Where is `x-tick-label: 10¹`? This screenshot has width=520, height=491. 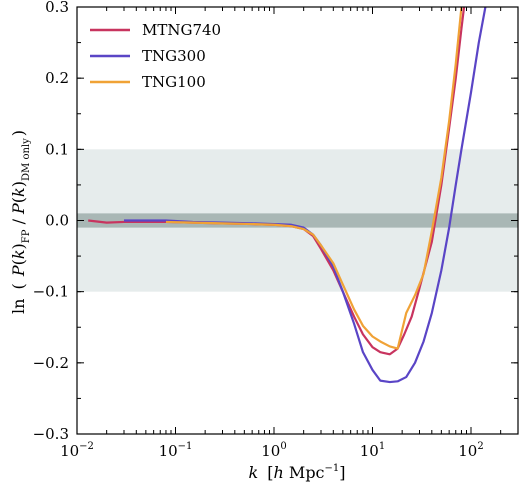 x-tick-label: 10¹ is located at coordinates (372, 450).